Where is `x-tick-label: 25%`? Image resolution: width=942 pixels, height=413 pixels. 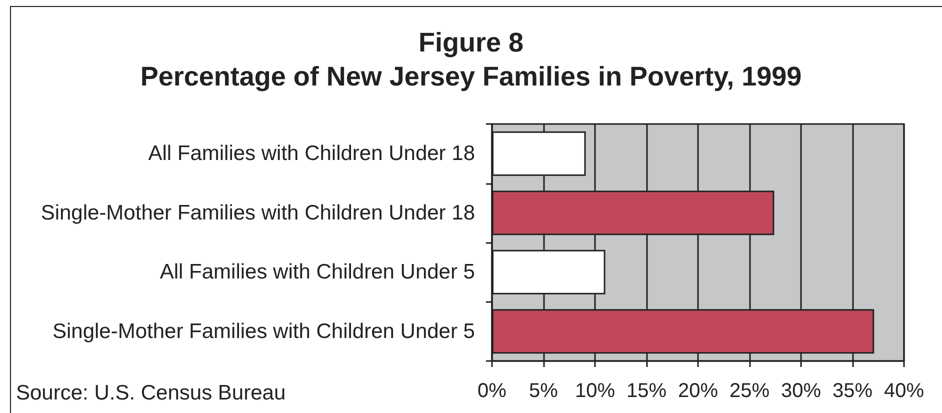
x-tick-label: 25% is located at coordinates (749, 391).